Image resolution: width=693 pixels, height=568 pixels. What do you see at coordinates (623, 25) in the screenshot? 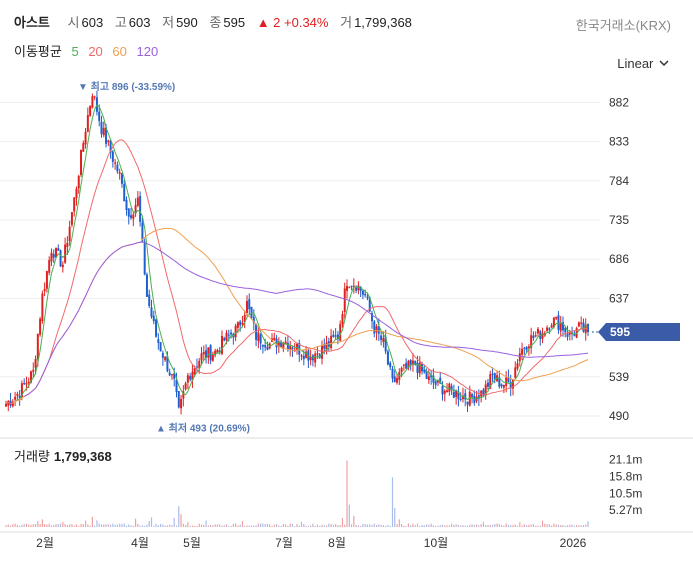
I see `exchange-label: 한국거래소(KRX)` at bounding box center [623, 25].